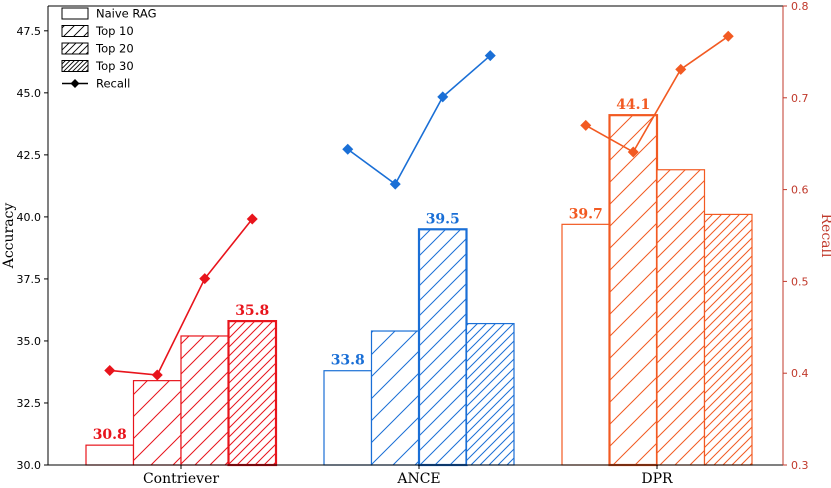 The height and width of the screenshot is (488, 831). I want to click on legend-label-top-10: Top 10, so click(114, 31).